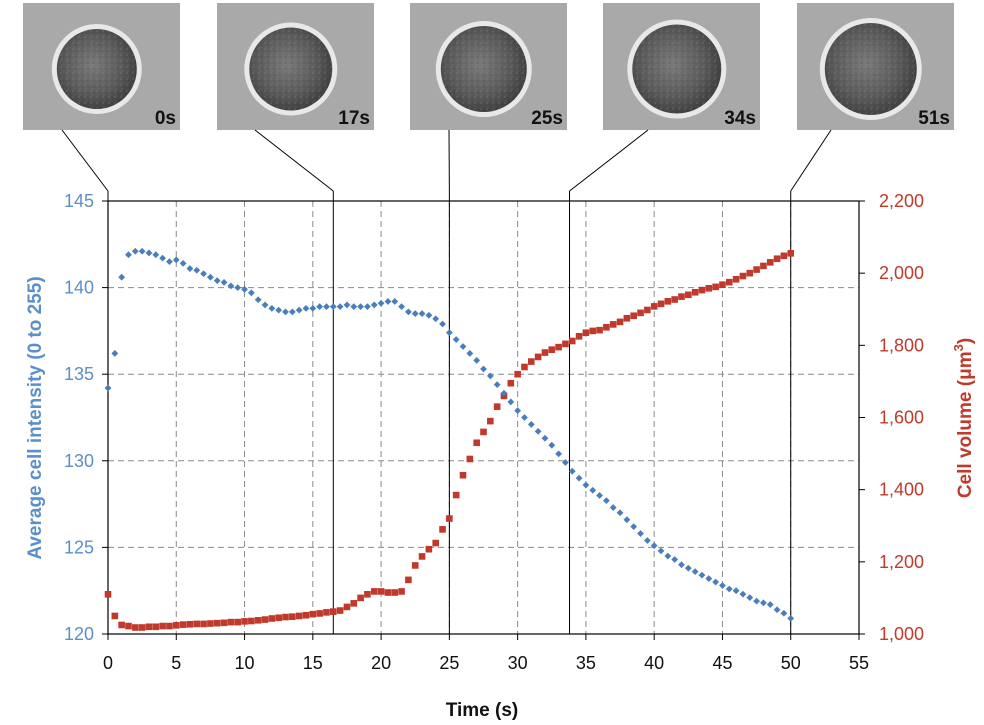 The height and width of the screenshot is (725, 984). I want to click on left-tick-label: 135, so click(79, 374).